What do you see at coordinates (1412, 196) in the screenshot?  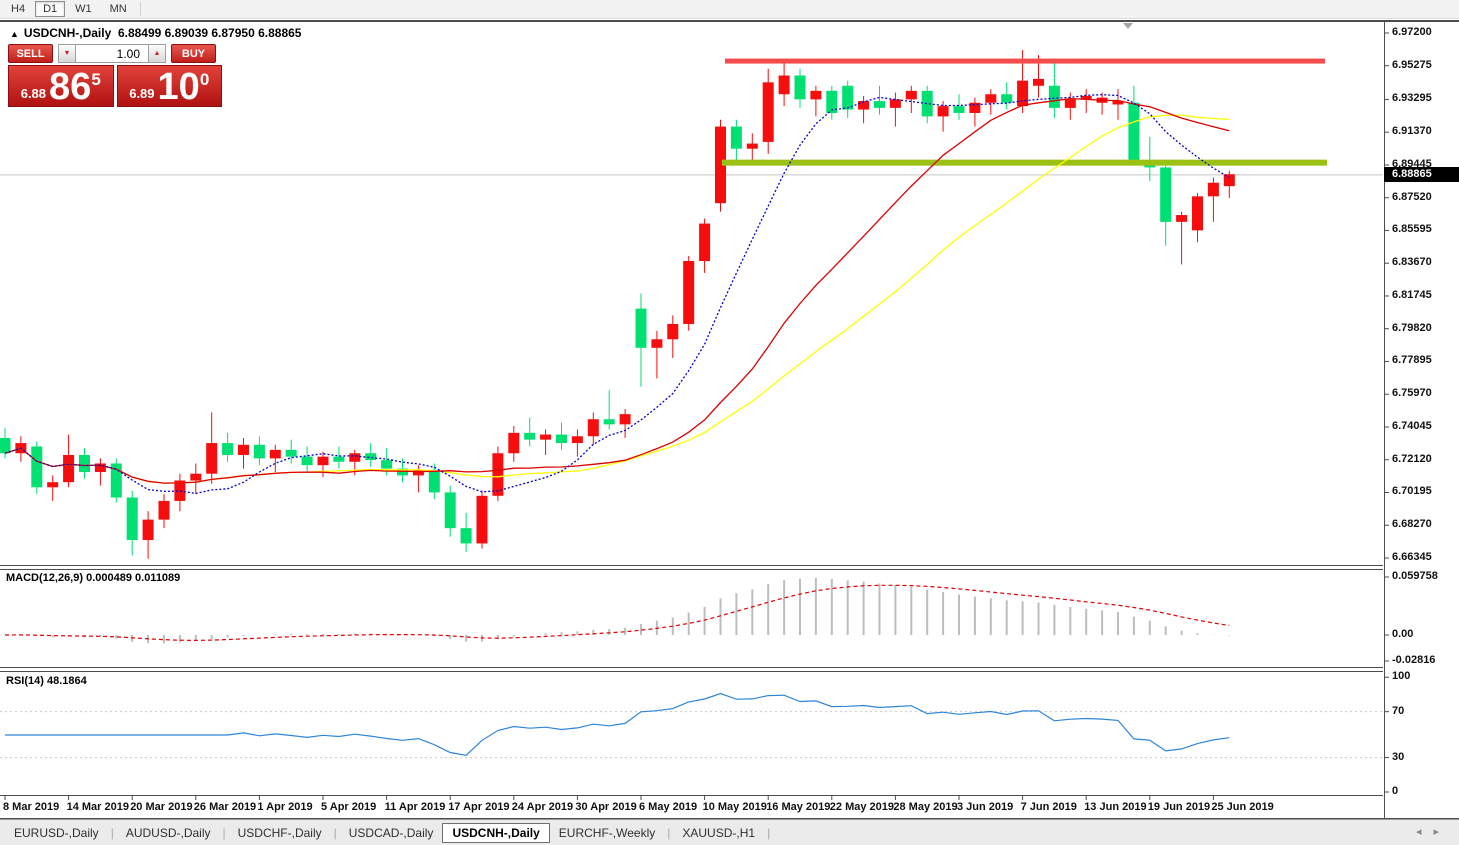 I see `price-axis-label: 6.87520` at bounding box center [1412, 196].